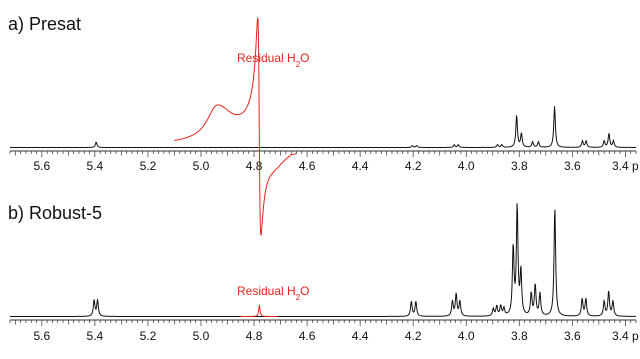 The width and height of the screenshot is (640, 359). I want to click on panel-b-title: b) Robust-5, so click(55, 213).